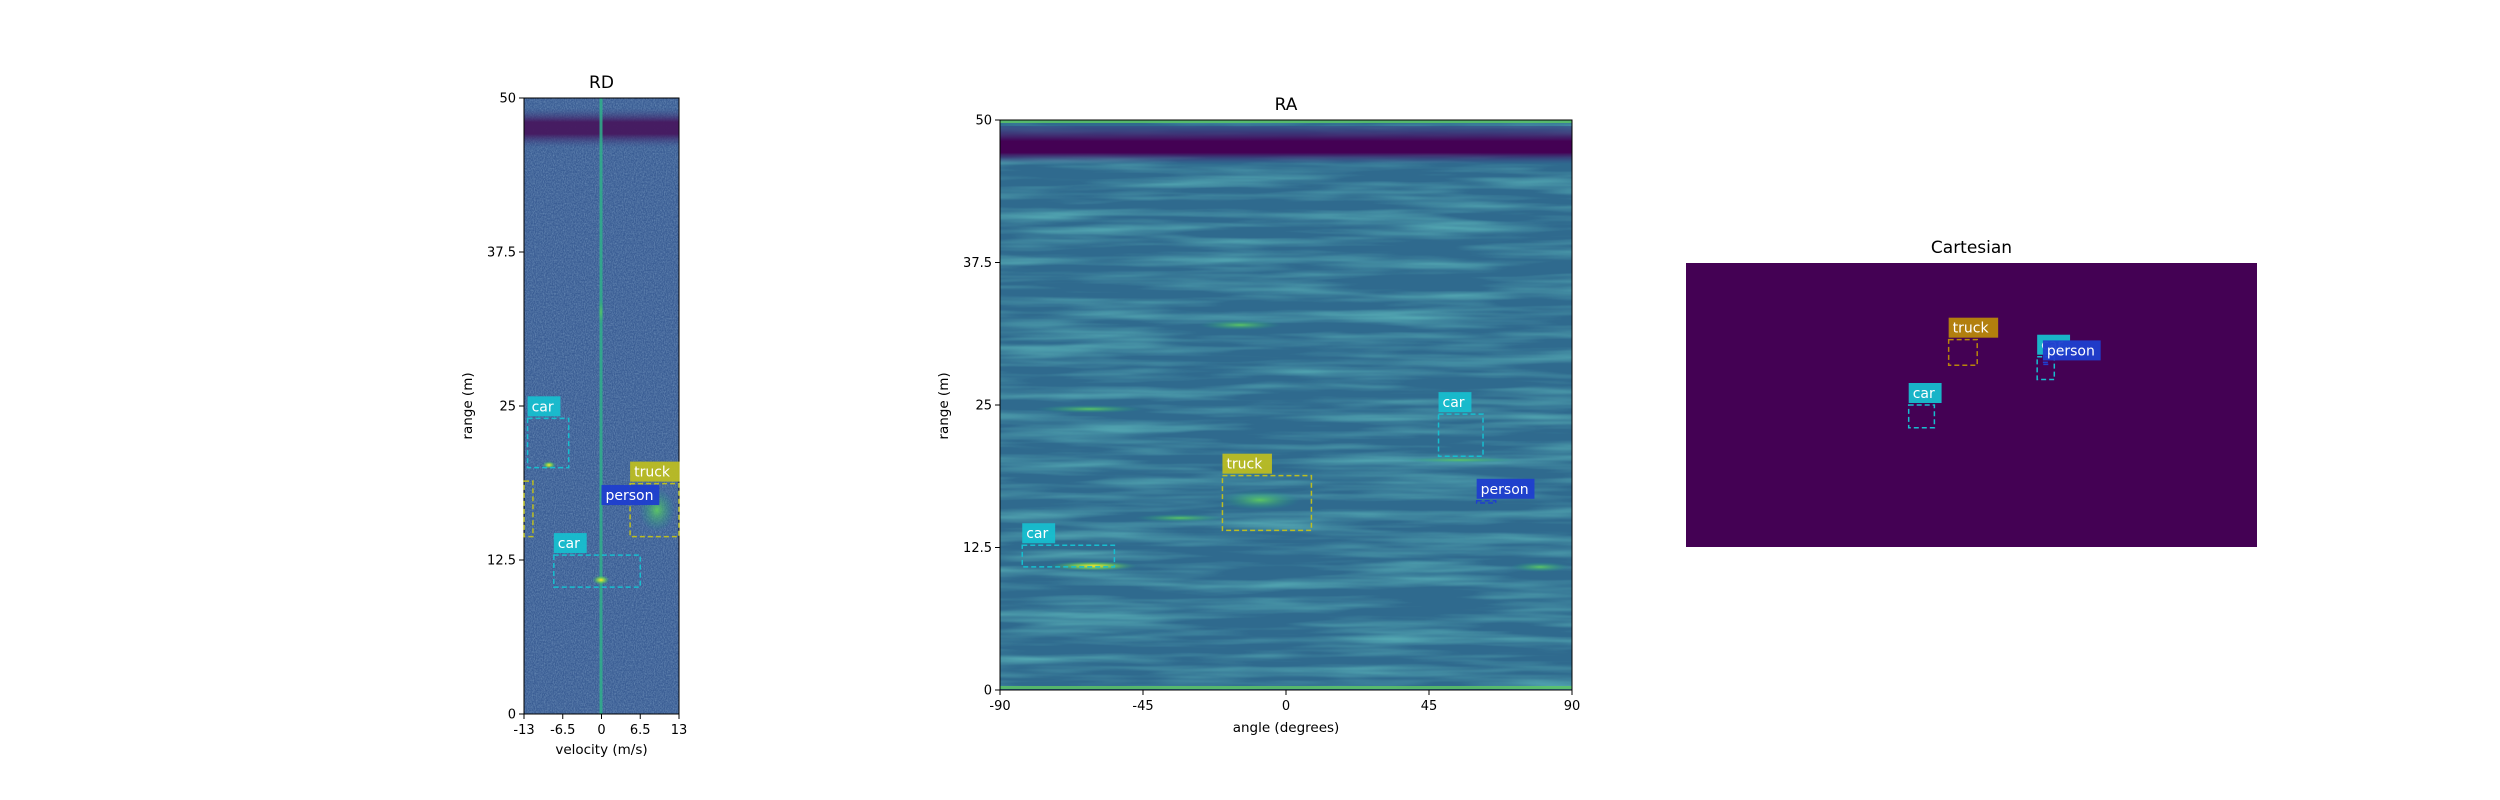 Image resolution: width=2500 pixels, height=800 pixels. I want to click on cartesian-person-label: person, so click(2071, 351).